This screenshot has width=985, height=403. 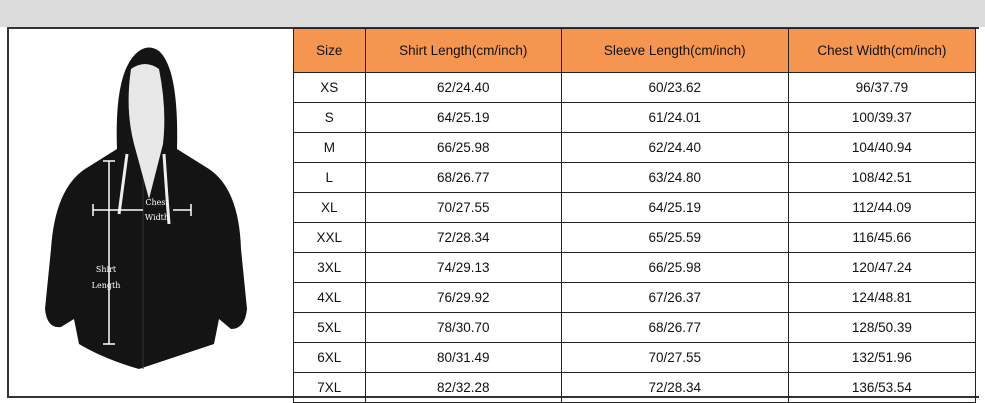 I want to click on table-row: M 66/25.98 62/24.40 104/40.94, so click(x=635, y=147).